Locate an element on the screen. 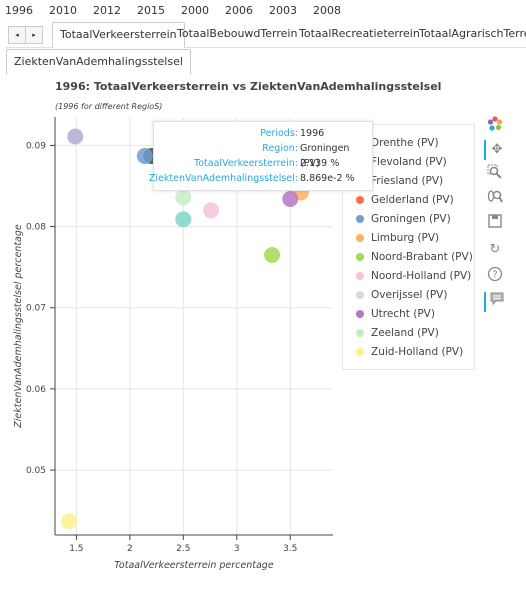  legend-item-zeeland: Zeeland (PV) is located at coordinates (397, 333).